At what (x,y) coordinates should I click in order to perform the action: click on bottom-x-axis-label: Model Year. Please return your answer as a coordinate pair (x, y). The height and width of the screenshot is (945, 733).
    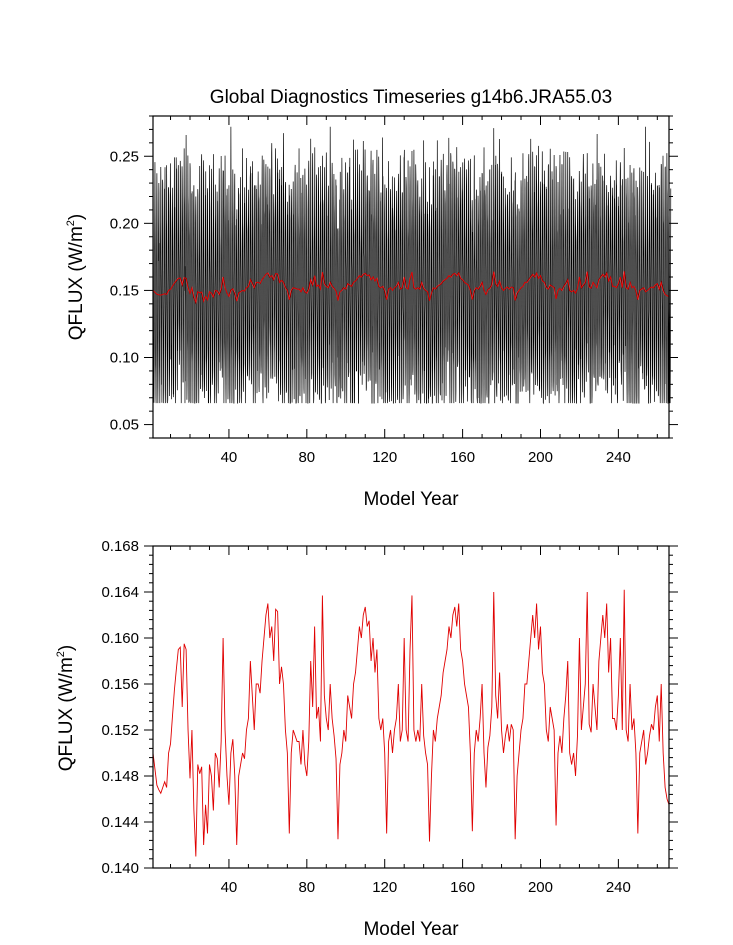
    Looking at the image, I should click on (411, 929).